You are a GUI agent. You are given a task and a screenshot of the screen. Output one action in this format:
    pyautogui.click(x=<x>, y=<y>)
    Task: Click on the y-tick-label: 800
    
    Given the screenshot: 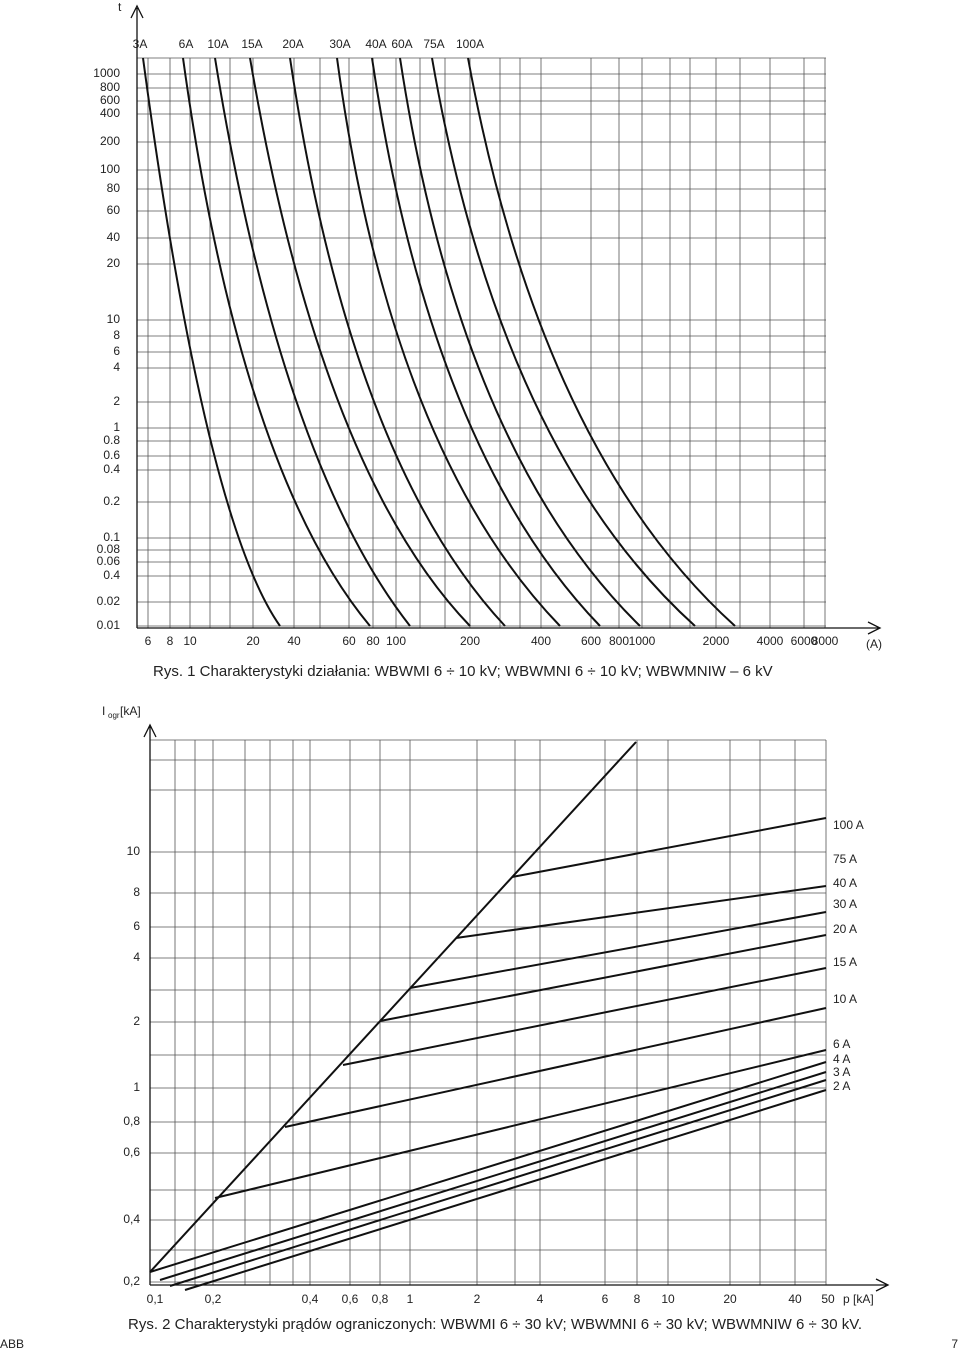 What is the action you would take?
    pyautogui.click(x=110, y=87)
    